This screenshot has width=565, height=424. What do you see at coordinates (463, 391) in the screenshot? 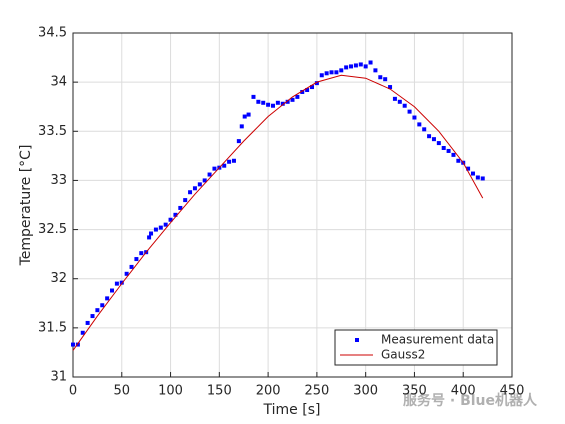
I see `x-tick-label: 400` at bounding box center [463, 391].